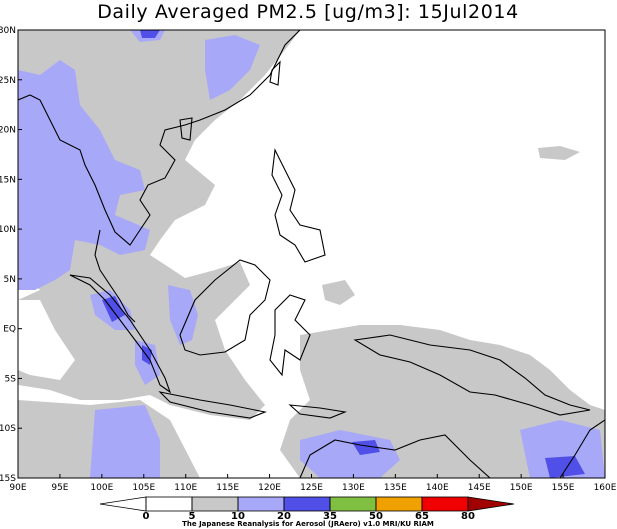 The image size is (617, 529). What do you see at coordinates (521, 488) in the screenshot?
I see `lon-label: 150E` at bounding box center [521, 488].